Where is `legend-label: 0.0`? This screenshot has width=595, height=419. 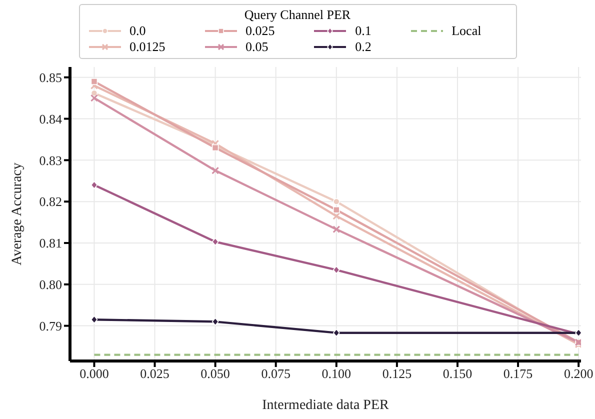 legend-label: 0.0 is located at coordinates (138, 31).